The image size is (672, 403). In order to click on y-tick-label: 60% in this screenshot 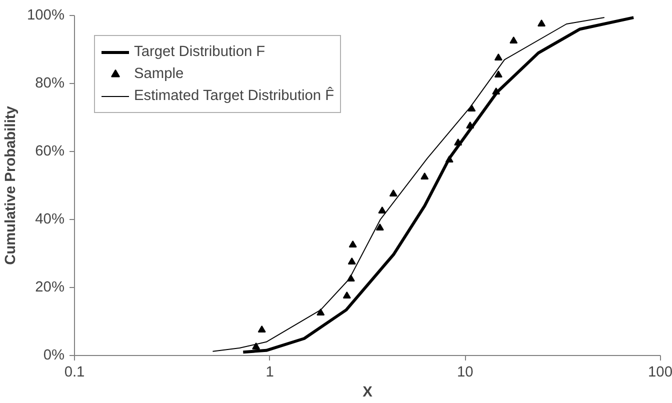, I will do `click(50, 152)`.